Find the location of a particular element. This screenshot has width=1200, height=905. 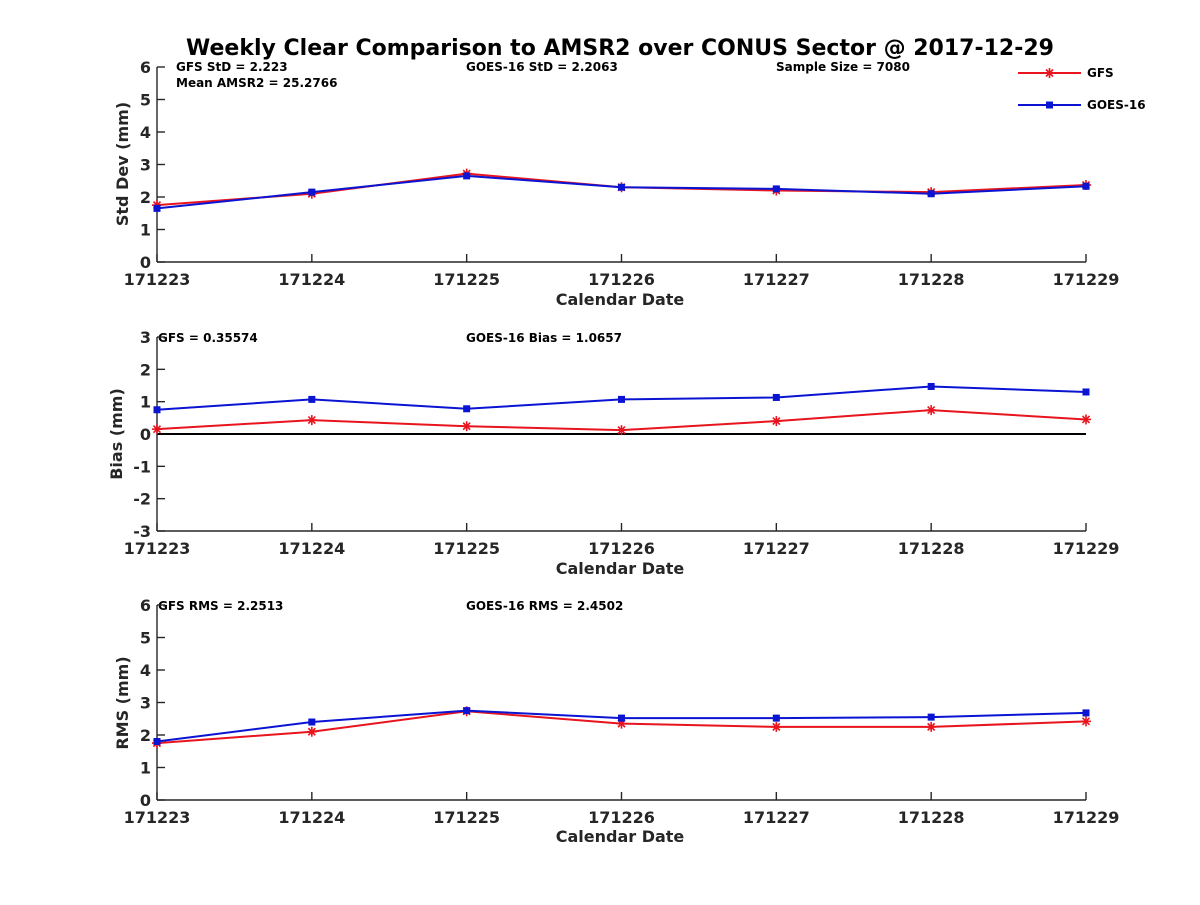

annotation-goes16-rms: GOES-16 RMS = 2.4502 is located at coordinates (544, 606).